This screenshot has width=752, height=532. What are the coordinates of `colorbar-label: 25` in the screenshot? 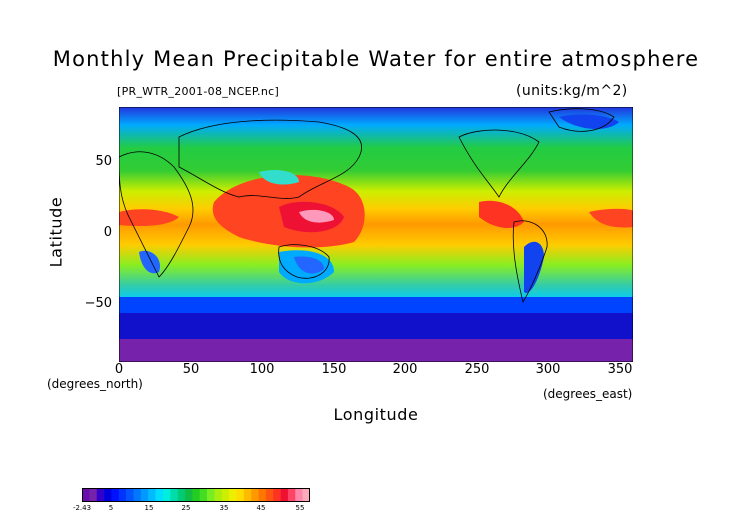 It's located at (186, 508).